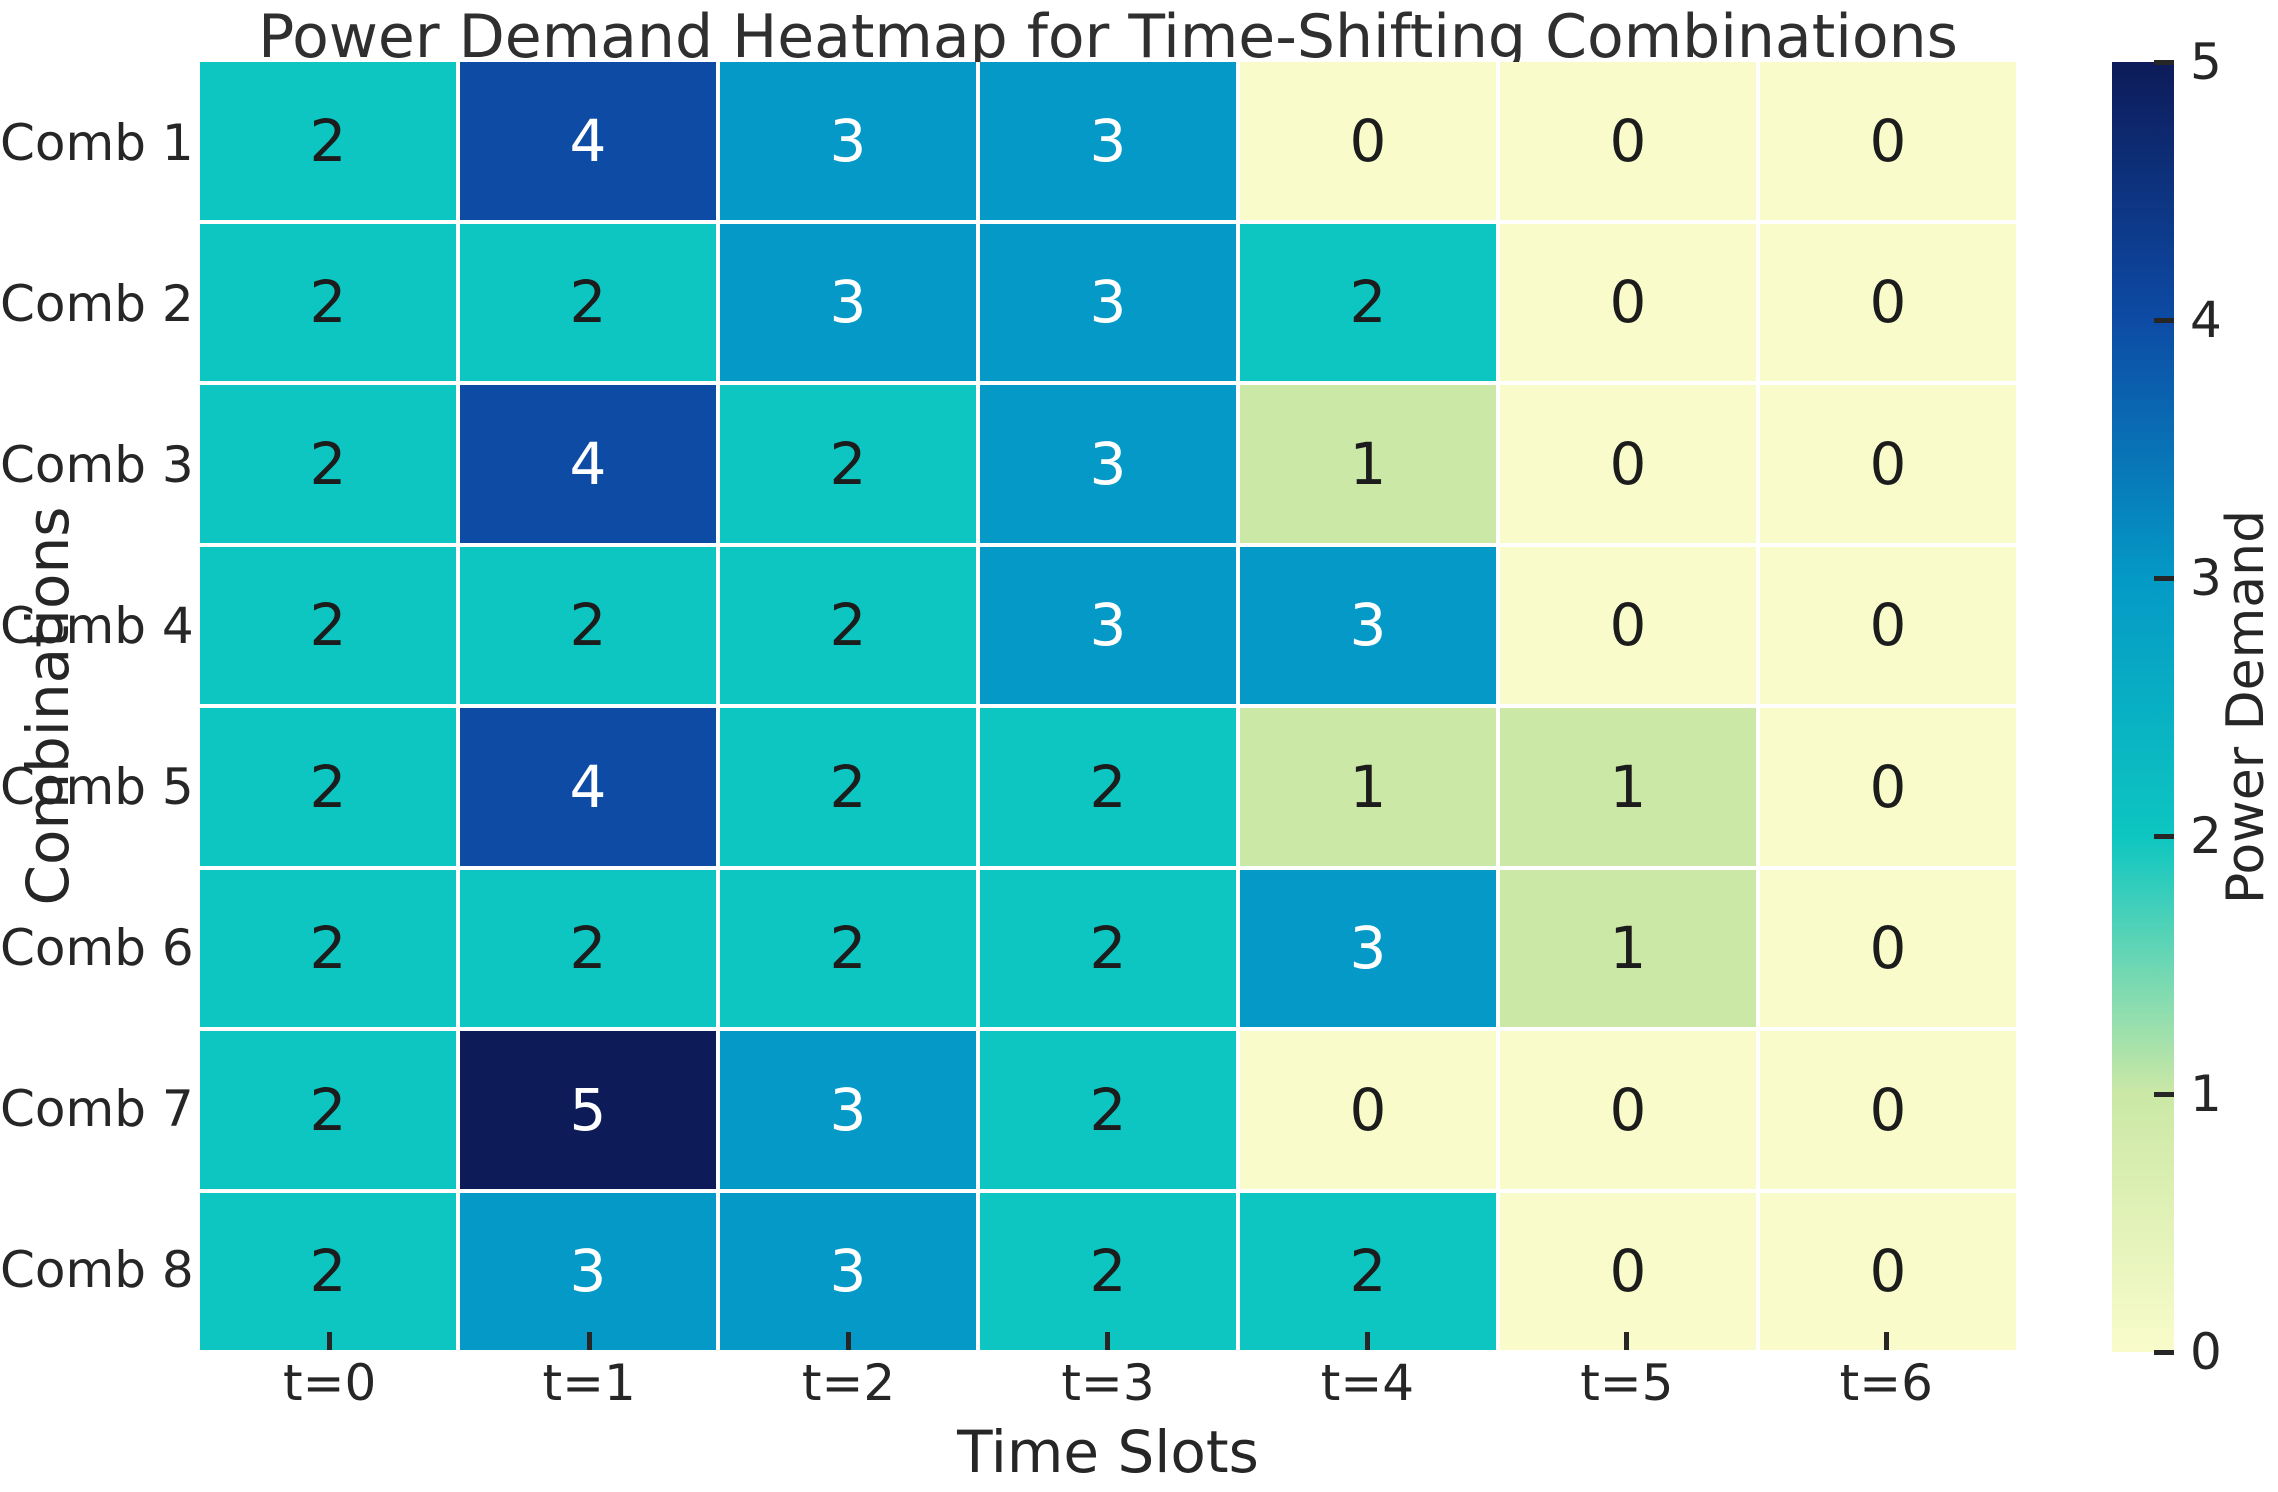 The width and height of the screenshot is (2278, 1492). I want to click on heatmap-cell-r6-c3: 2, so click(848, 948).